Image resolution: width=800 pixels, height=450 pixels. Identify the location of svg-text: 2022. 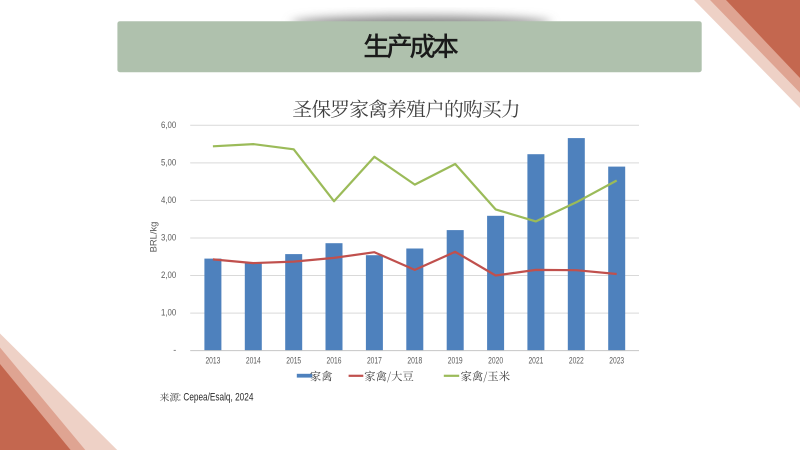
(576, 360).